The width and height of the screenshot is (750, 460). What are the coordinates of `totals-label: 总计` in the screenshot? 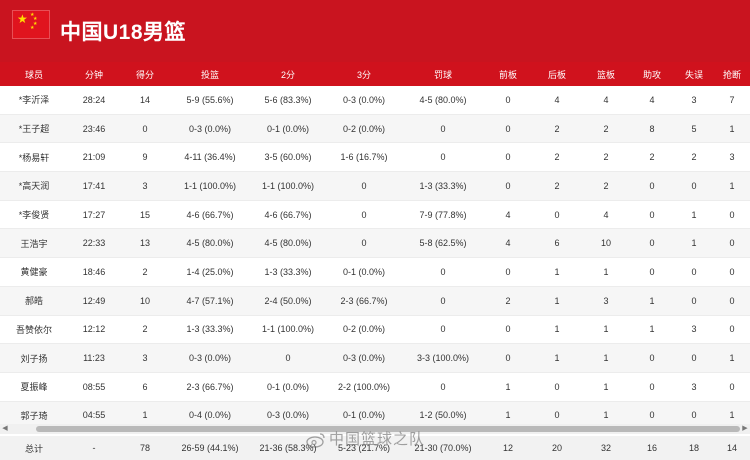 It's located at (33, 448).